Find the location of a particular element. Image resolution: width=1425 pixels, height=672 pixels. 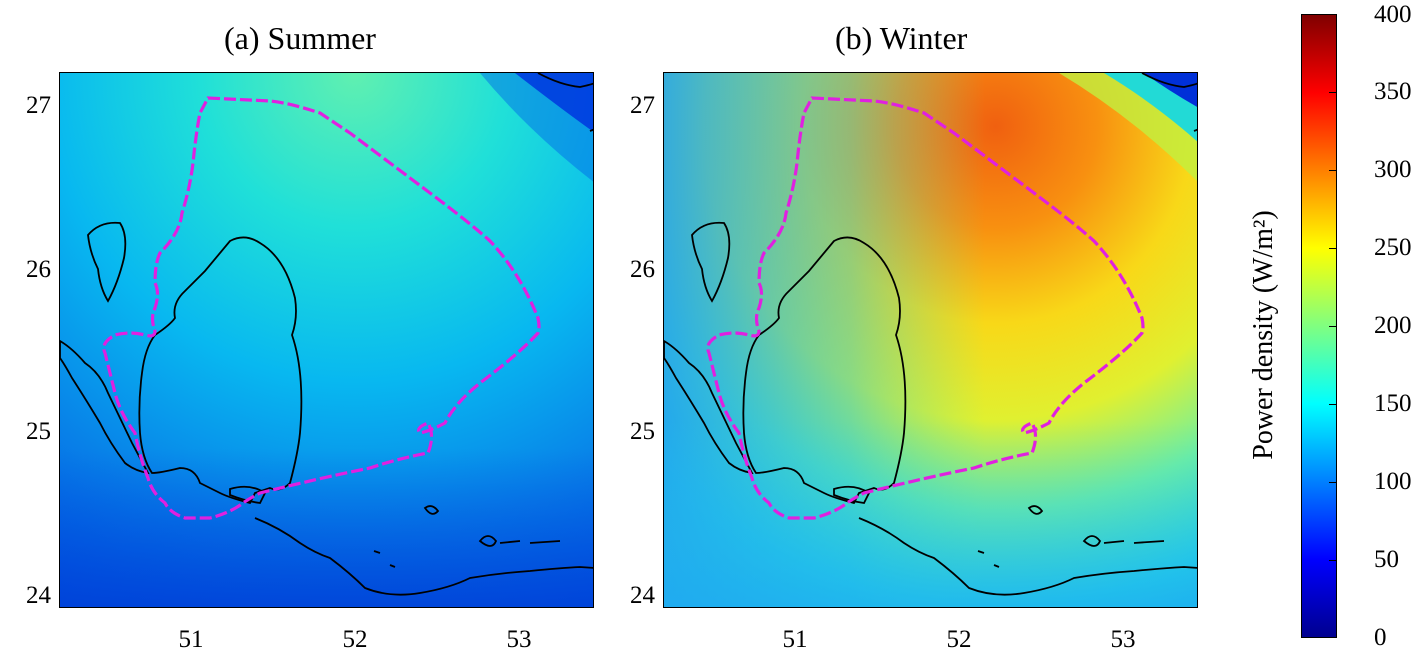

colorbar-tick-label: 150 is located at coordinates (1393, 403).